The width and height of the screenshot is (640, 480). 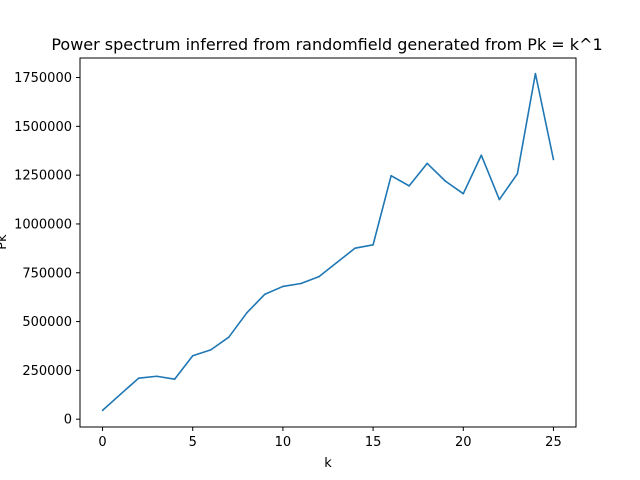 I want to click on x-axis-ticks: 0 5 10 15 20 25, so click(x=330, y=438).